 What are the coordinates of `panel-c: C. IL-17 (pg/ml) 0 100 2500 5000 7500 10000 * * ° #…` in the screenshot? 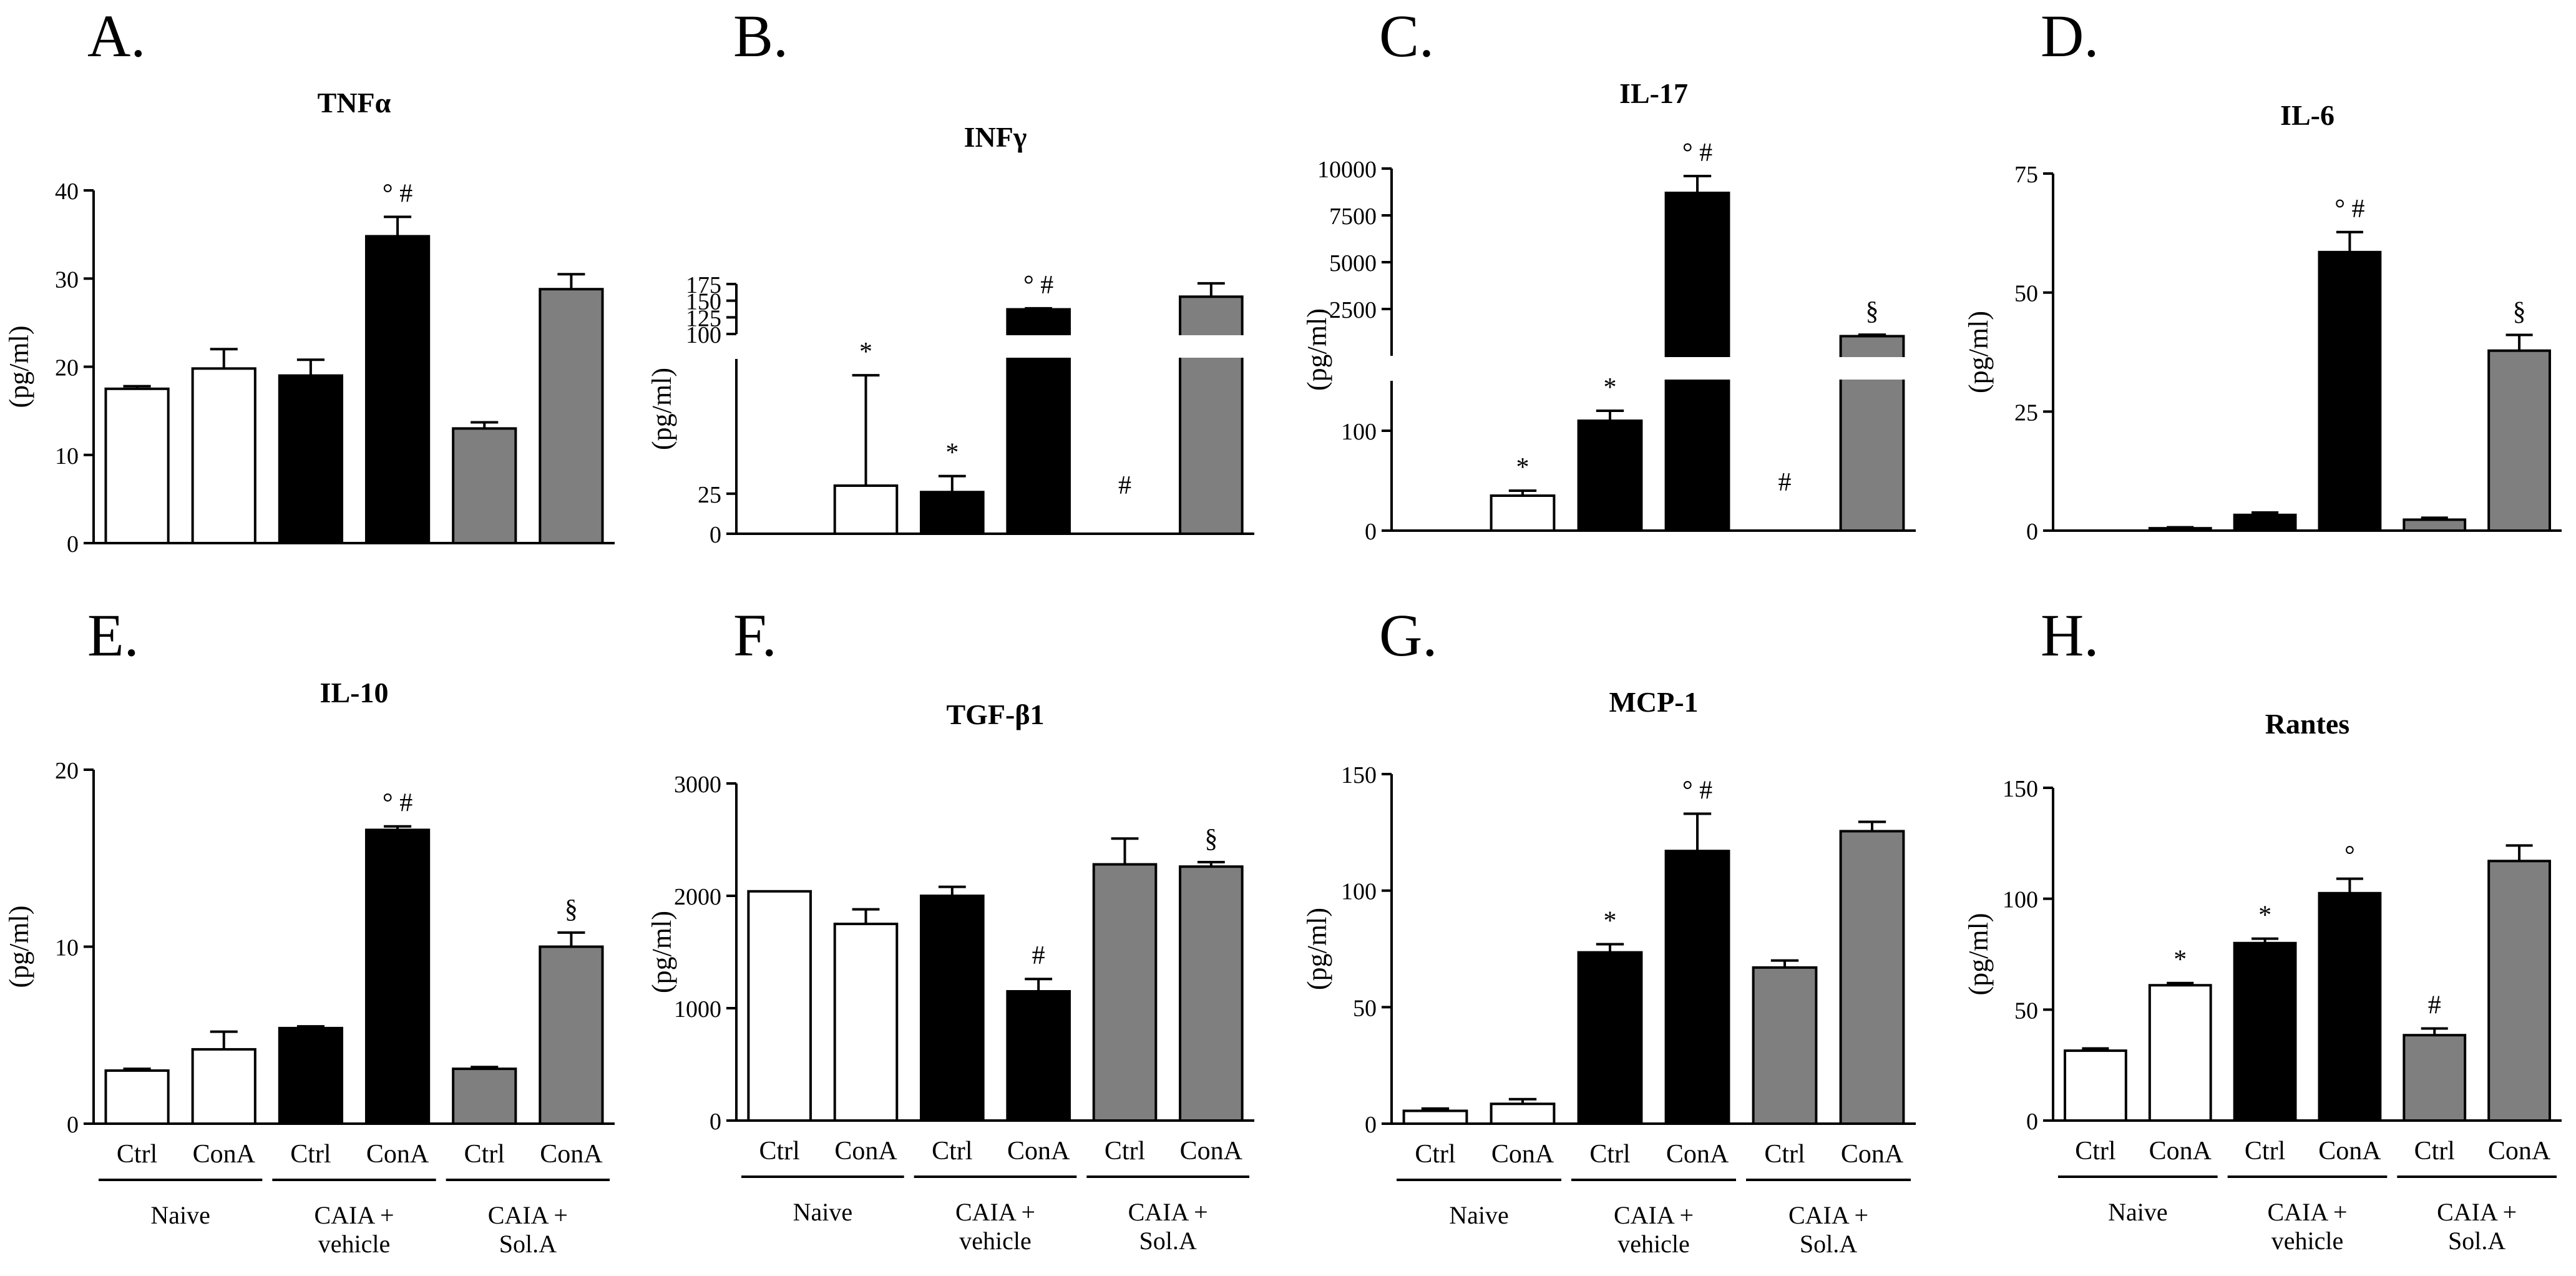 It's located at (1609, 274).